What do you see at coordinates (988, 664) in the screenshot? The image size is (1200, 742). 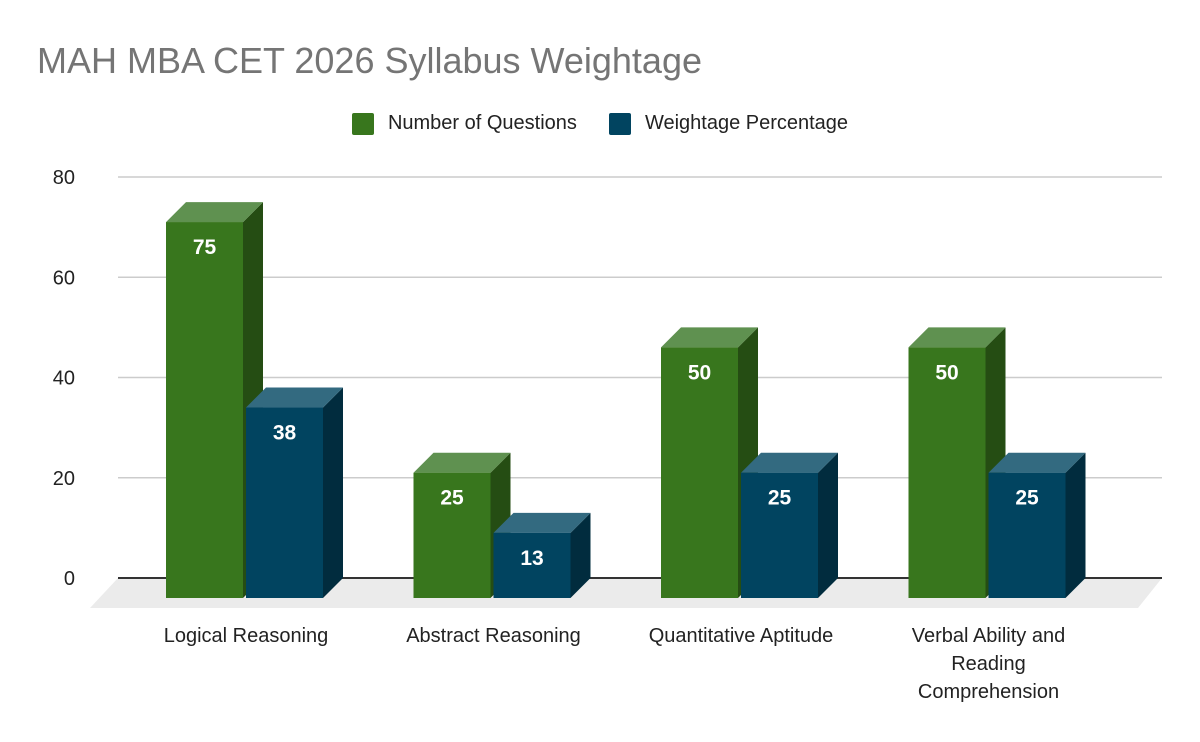 I see `x-tick-label: Verbal Ability and Reading Comprehension` at bounding box center [988, 664].